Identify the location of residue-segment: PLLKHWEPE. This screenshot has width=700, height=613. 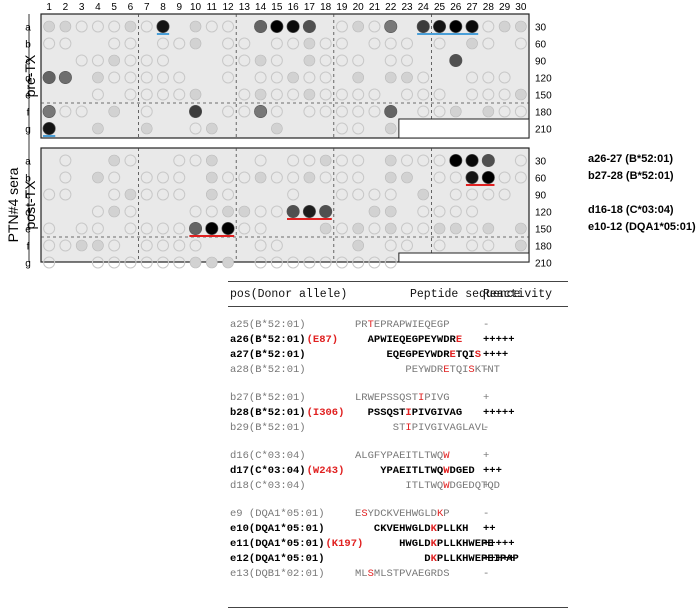
(465, 544).